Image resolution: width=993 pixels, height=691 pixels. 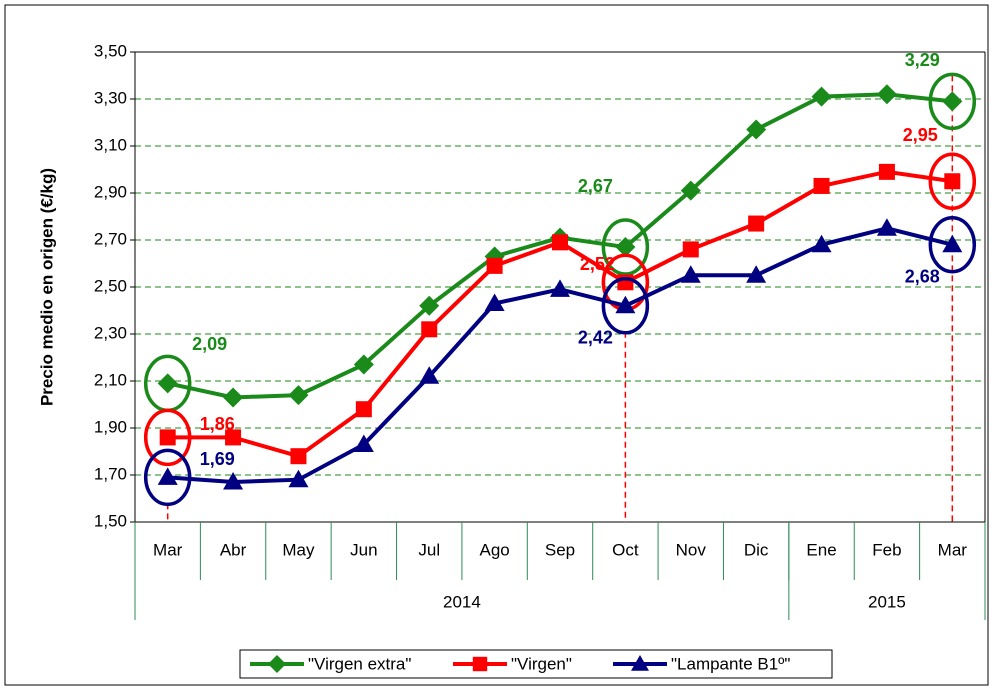 I want to click on x-tick-label: Jun, so click(x=363, y=549).